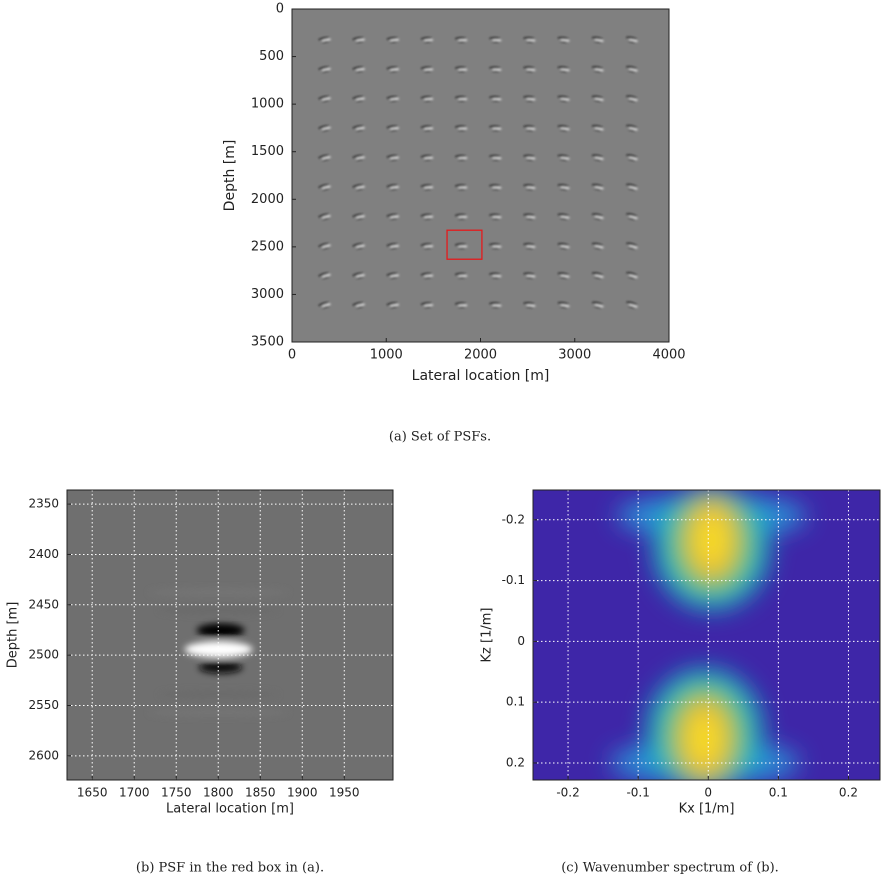  Describe the element at coordinates (43, 554) in the screenshot. I see `y-tick-label: 2400` at that location.